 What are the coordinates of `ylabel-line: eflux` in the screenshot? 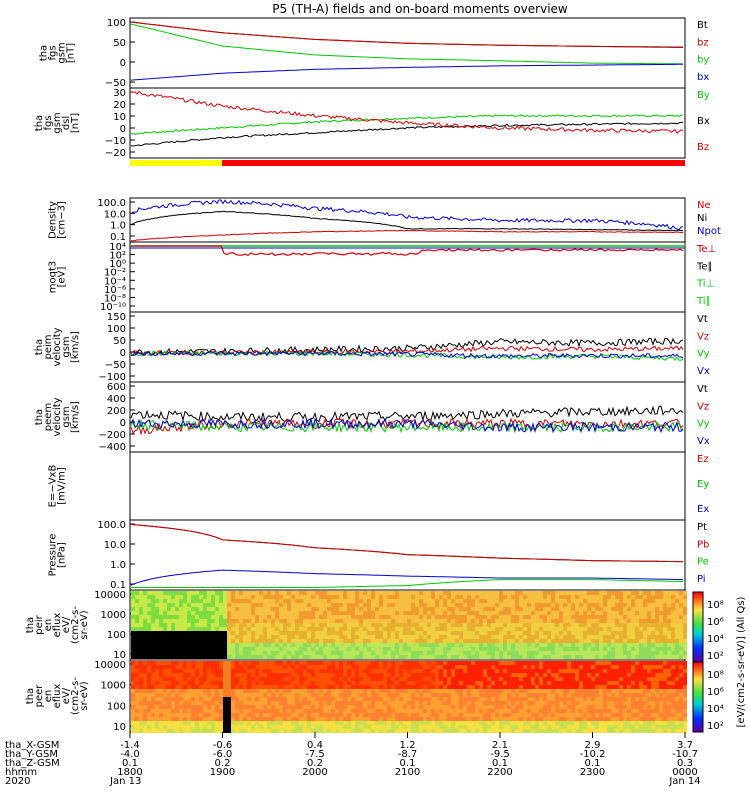 It's located at (57, 625).